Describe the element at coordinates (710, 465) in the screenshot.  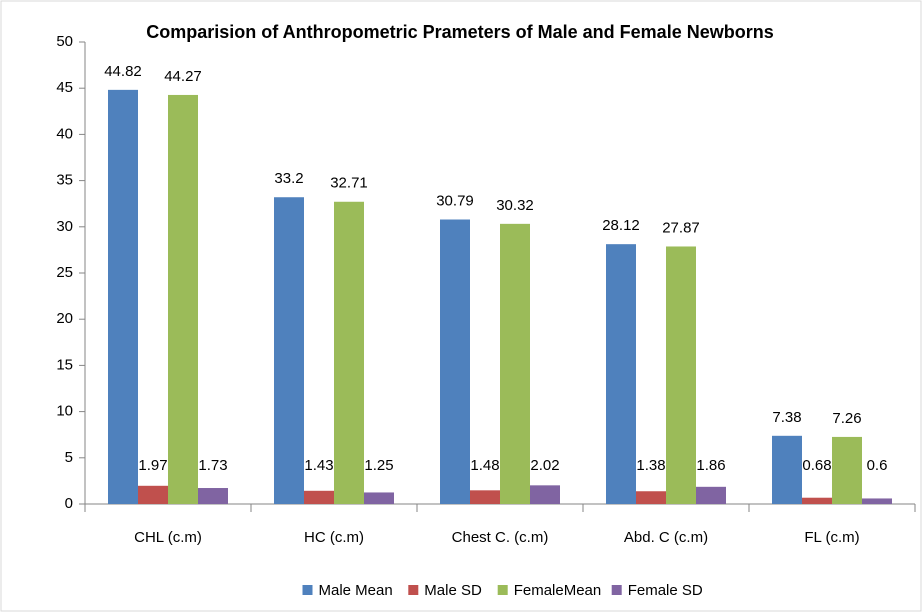
I see `data-label: 1.86` at that location.